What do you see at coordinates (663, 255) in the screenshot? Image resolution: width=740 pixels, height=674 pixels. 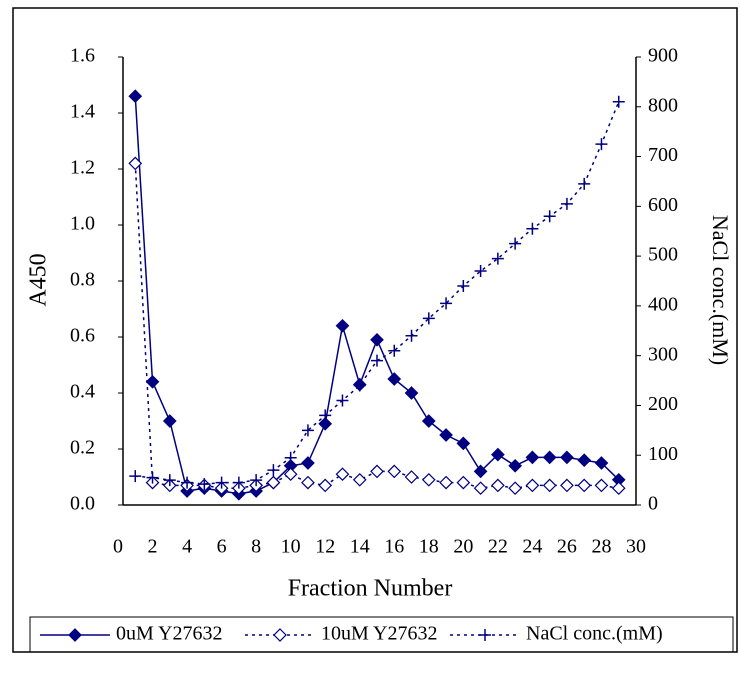 I see `y2-tick-label: 500` at bounding box center [663, 255].